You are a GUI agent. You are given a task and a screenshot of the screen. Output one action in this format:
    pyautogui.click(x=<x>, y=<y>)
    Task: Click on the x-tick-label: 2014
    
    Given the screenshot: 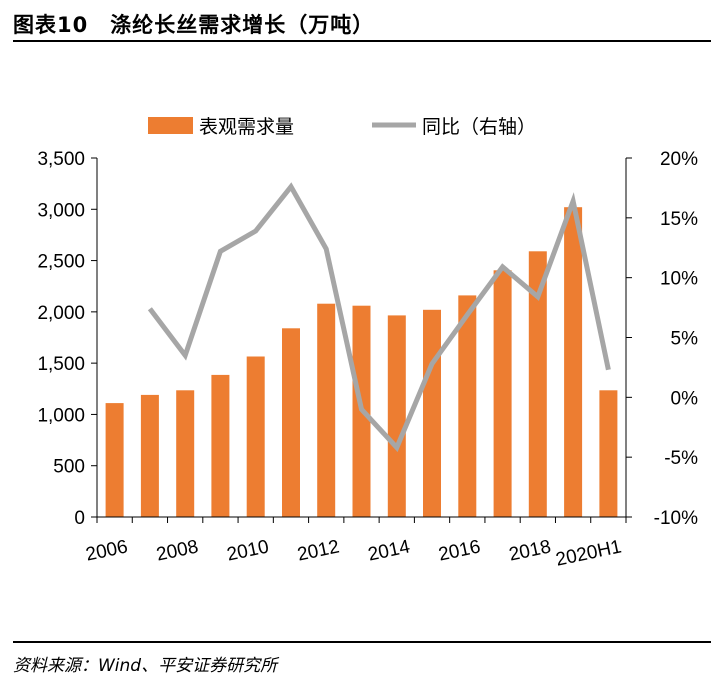 What is the action you would take?
    pyautogui.click(x=389, y=550)
    